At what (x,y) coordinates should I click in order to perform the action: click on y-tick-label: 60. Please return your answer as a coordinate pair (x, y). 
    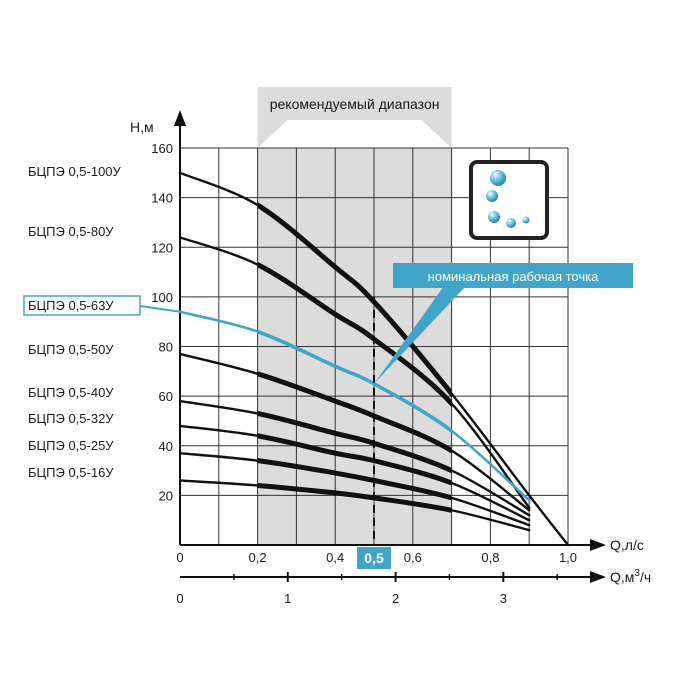
    Looking at the image, I should click on (166, 396).